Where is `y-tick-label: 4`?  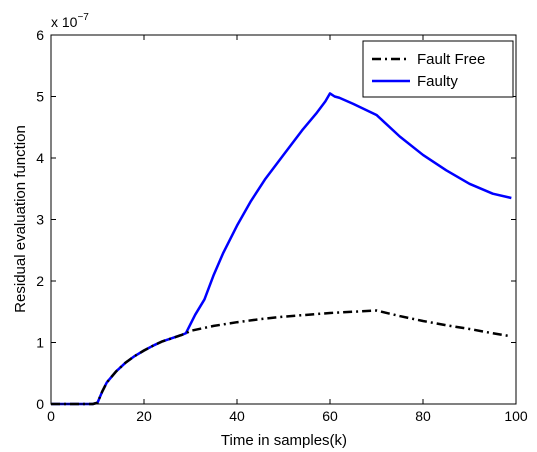 y-tick-label: 4 is located at coordinates (40, 158).